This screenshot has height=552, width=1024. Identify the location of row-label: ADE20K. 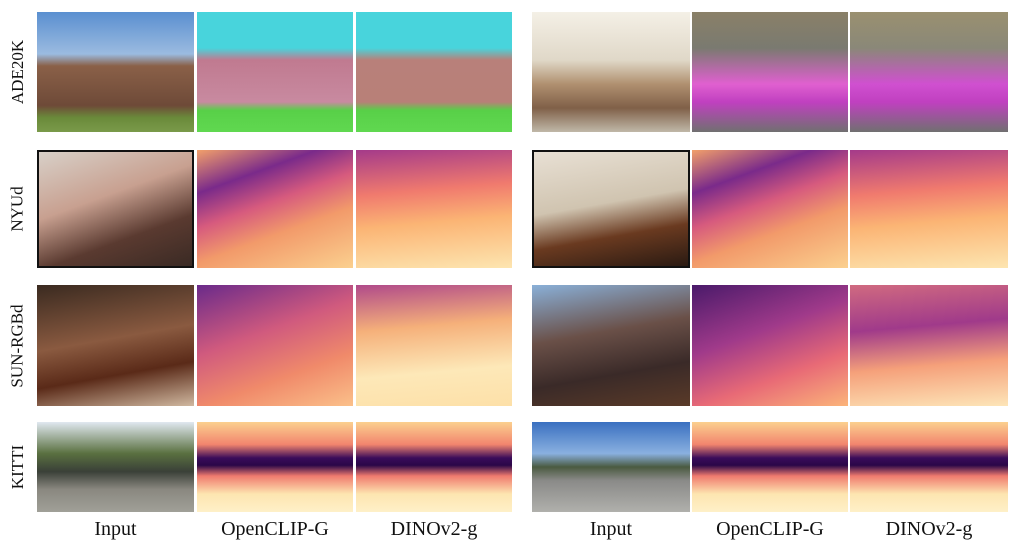
(18, 72).